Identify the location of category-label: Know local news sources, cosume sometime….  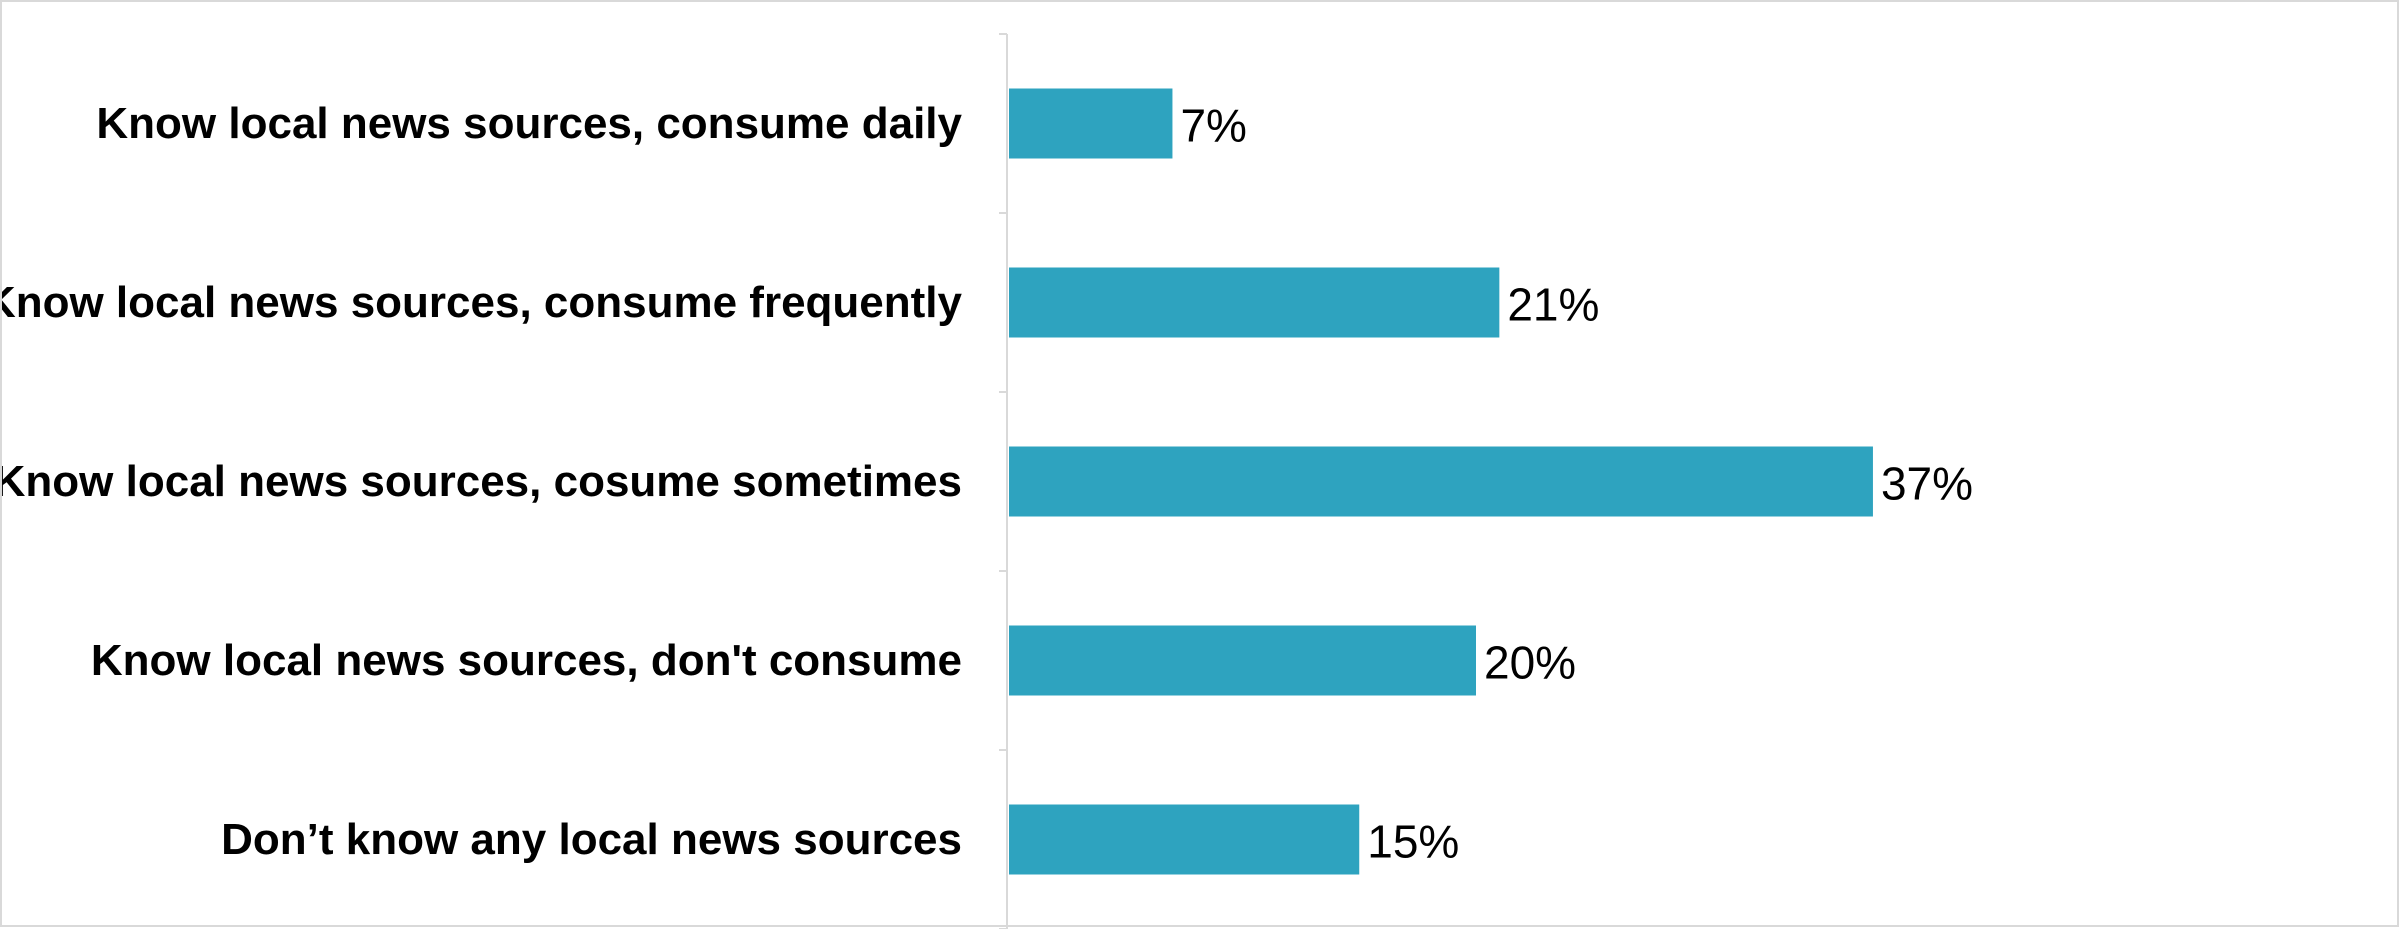
(482, 481).